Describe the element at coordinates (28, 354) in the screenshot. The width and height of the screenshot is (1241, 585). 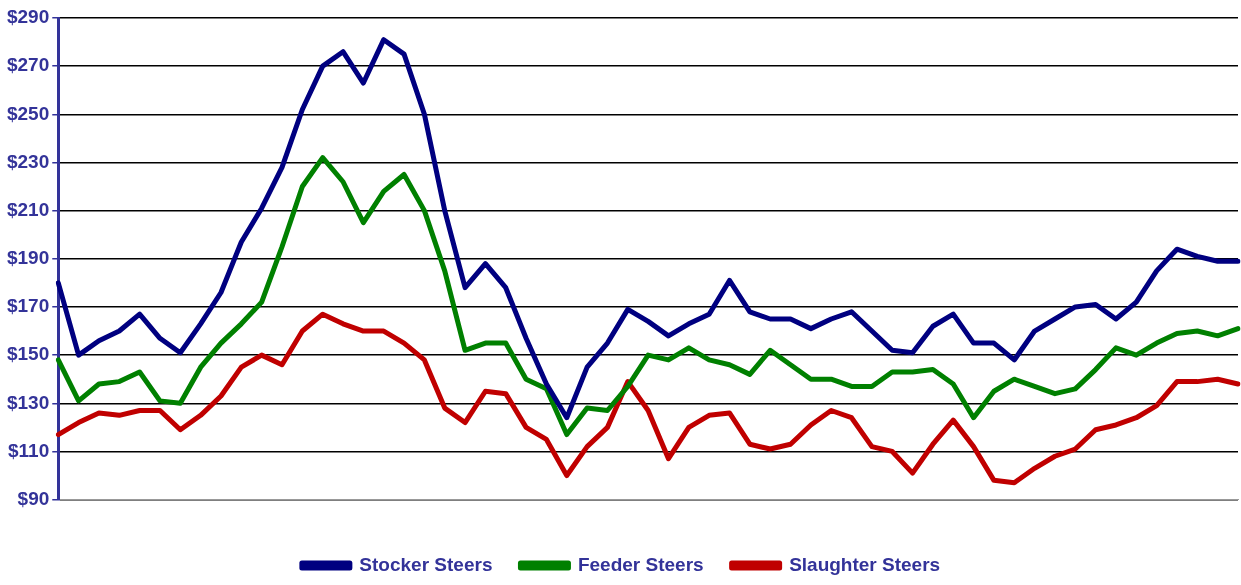
I see `y-tick-label: $150` at that location.